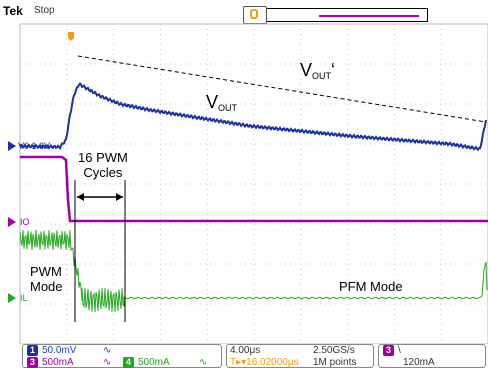 The image size is (488, 368). Describe the element at coordinates (371, 286) in the screenshot. I see `pfm-mode-annotation: PFM Mode` at that location.